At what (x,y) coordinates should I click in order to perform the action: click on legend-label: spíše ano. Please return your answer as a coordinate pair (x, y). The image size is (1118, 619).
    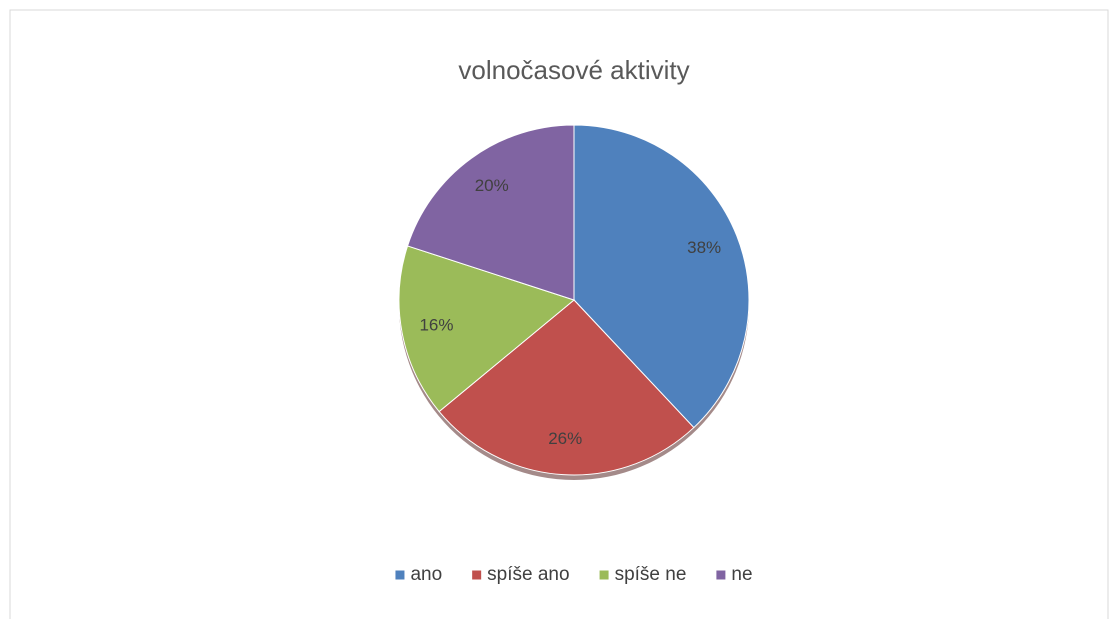
    Looking at the image, I should click on (528, 574).